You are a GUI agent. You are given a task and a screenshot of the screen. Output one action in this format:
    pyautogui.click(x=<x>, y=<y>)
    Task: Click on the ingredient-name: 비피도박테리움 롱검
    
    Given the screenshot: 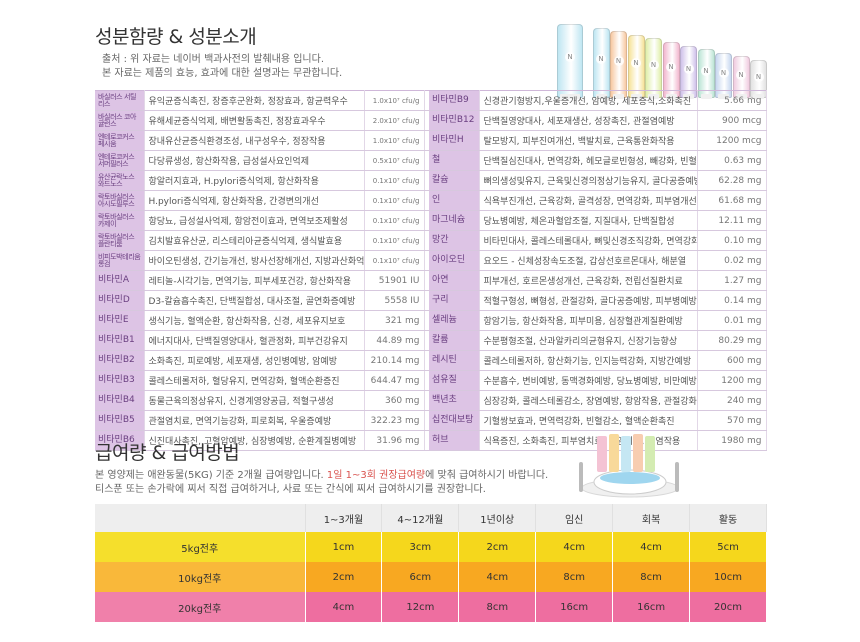 What is the action you would take?
    pyautogui.click(x=120, y=260)
    